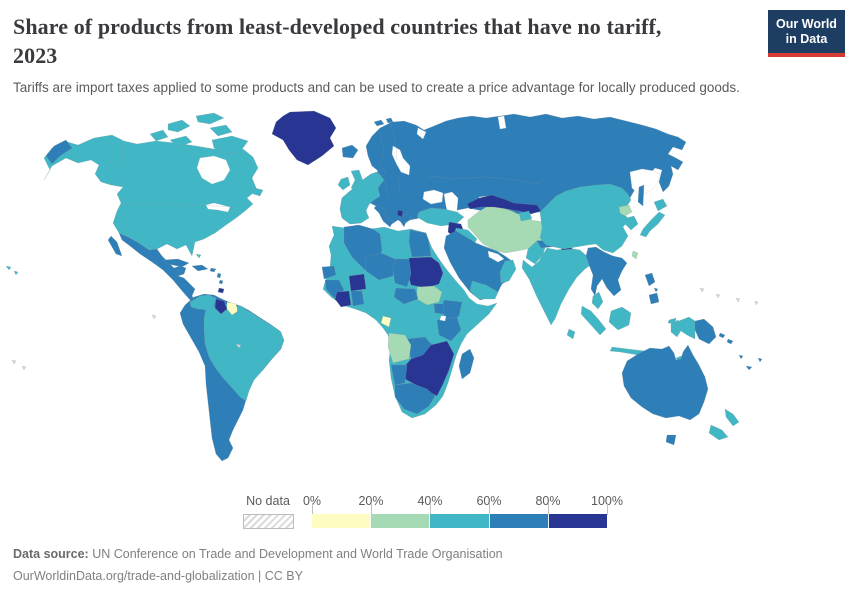 The width and height of the screenshot is (850, 600). What do you see at coordinates (115, 246) in the screenshot?
I see `map-region-baja-california` at bounding box center [115, 246].